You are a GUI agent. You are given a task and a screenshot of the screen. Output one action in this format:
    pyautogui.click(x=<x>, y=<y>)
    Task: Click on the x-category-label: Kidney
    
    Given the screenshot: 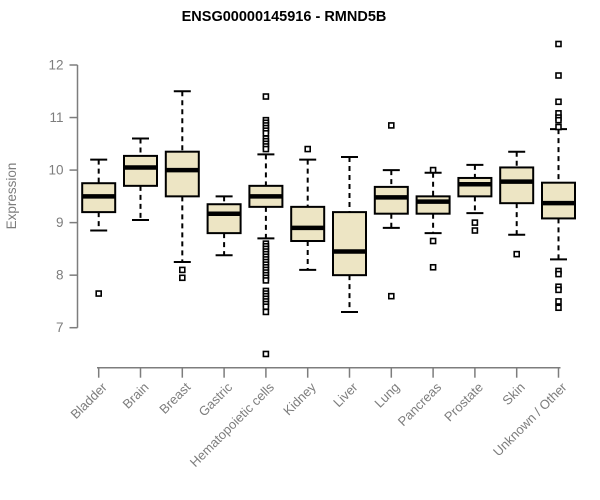 What is the action you would take?
    pyautogui.click(x=299, y=398)
    